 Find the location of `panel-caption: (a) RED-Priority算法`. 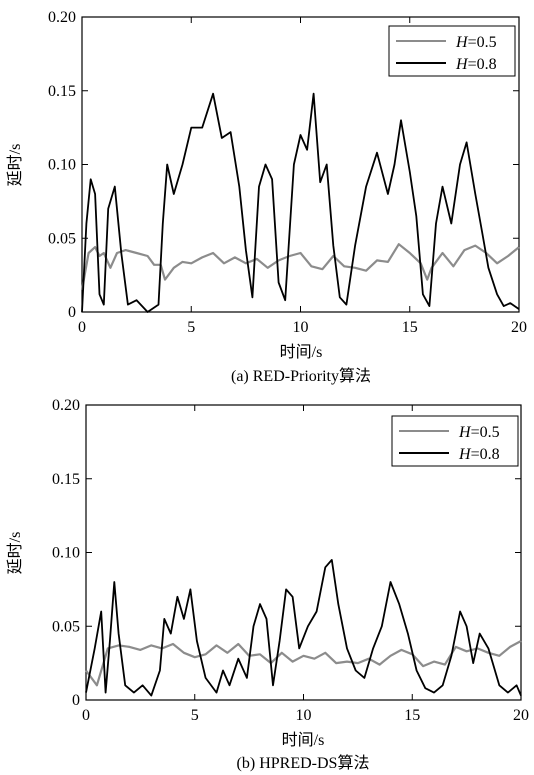

panel-caption: (a) RED-Priority算法 is located at coordinates (301, 375).